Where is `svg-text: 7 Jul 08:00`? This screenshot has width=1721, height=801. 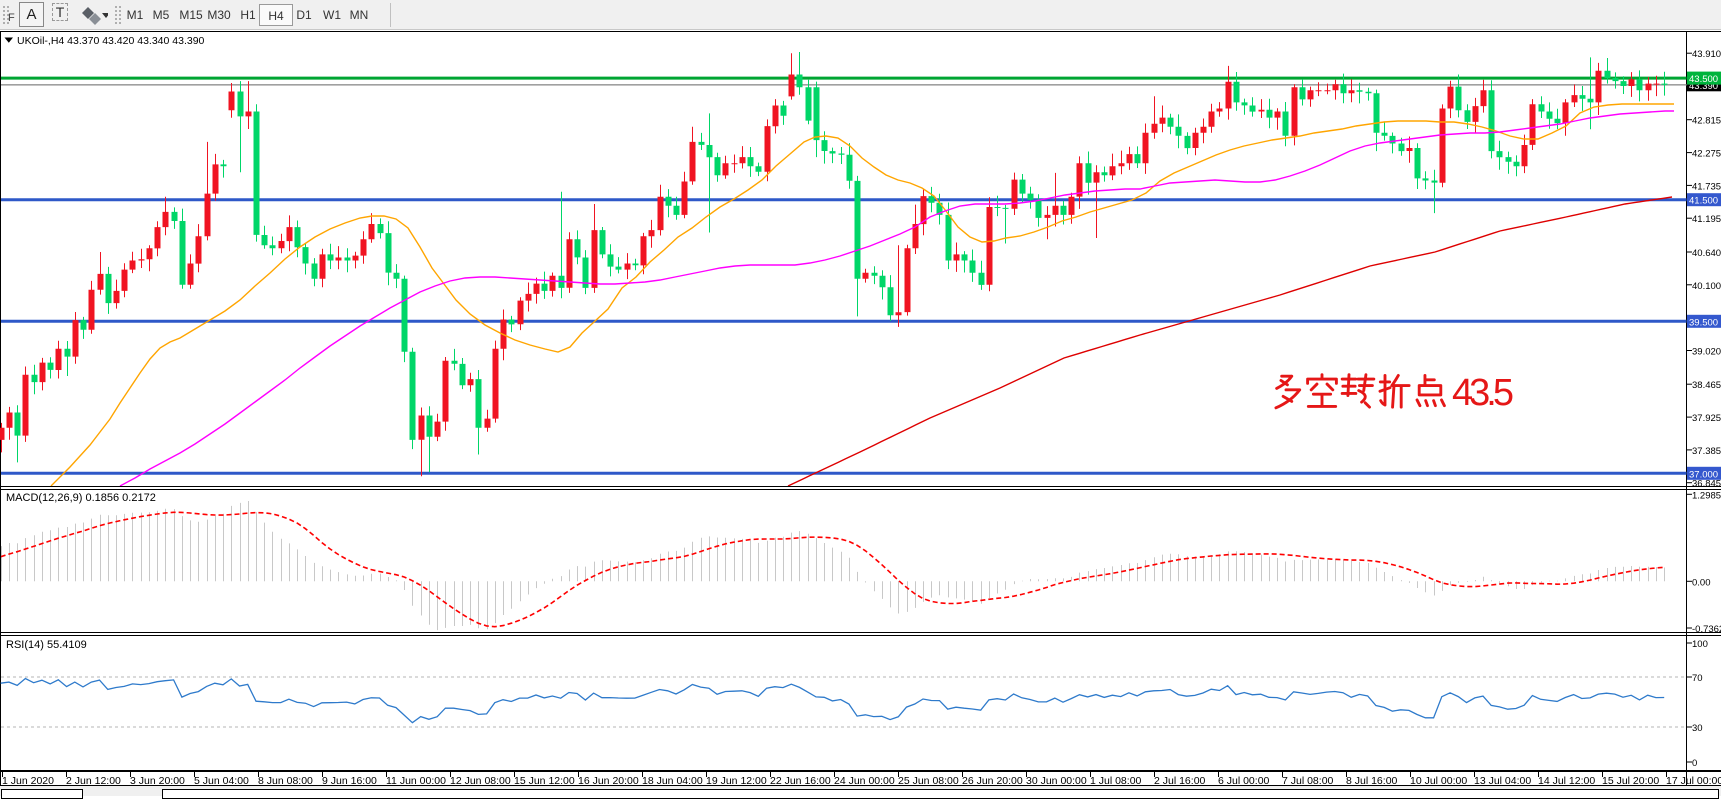
svg-text: 7 Jul 08:00 is located at coordinates (1308, 781).